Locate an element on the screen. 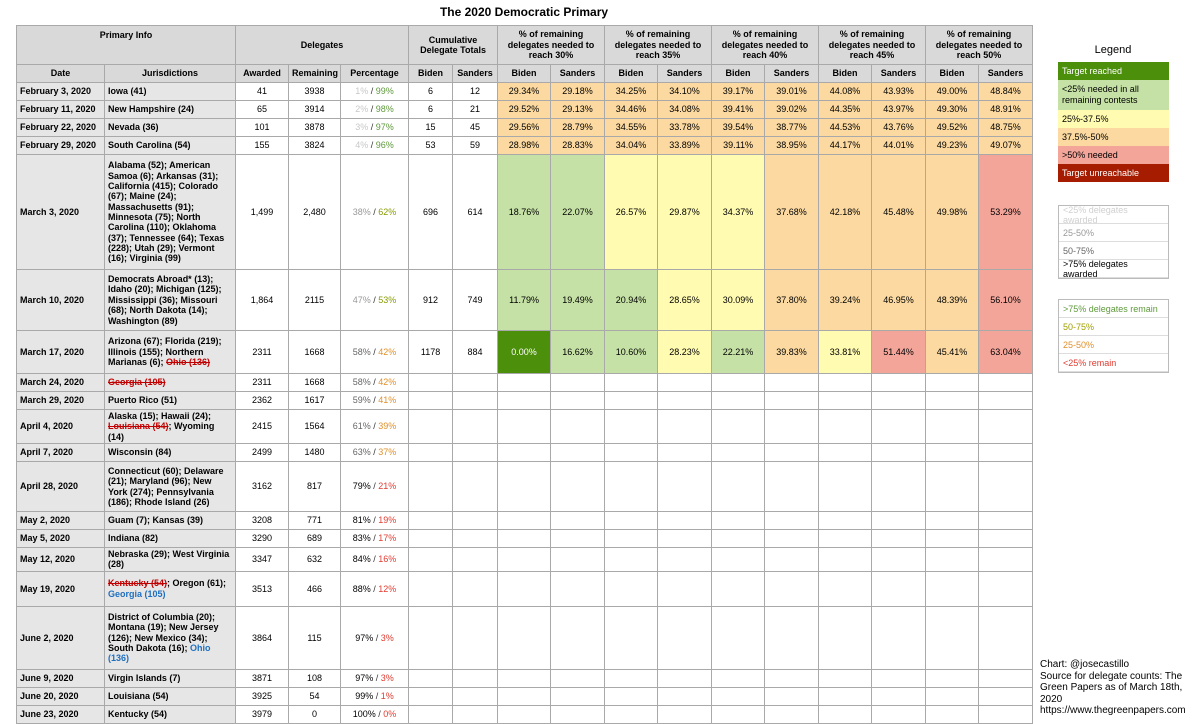 This screenshot has width=1200, height=724. legend-awarded-item: 25-50% is located at coordinates (1113, 233).